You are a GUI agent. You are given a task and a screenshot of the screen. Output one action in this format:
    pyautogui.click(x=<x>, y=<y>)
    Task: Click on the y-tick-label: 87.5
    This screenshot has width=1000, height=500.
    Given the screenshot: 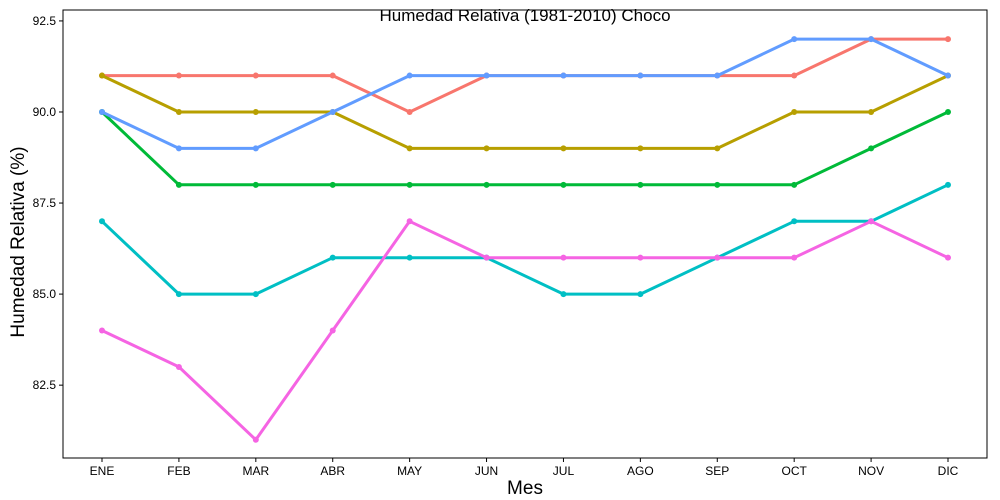 What is the action you would take?
    pyautogui.click(x=45, y=203)
    